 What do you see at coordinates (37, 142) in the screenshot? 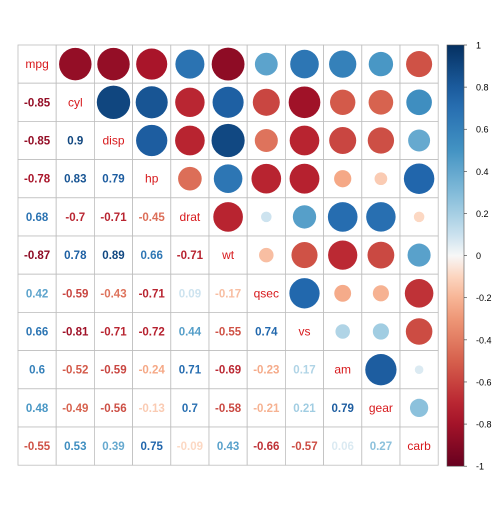
I see `corr-value-disp-mpg: -0.85` at bounding box center [37, 142].